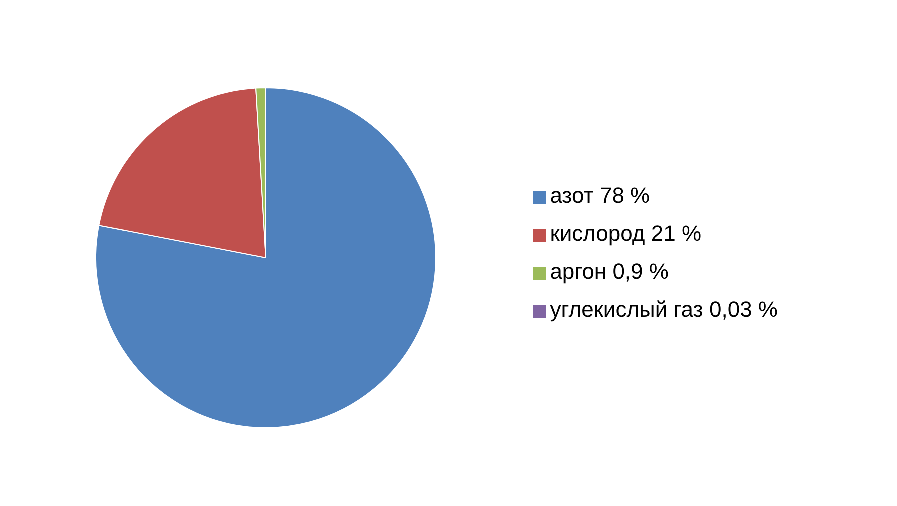 The image size is (897, 506). Describe the element at coordinates (664, 309) in the screenshot. I see `legend-label: углекислый газ 0,03 %` at that location.